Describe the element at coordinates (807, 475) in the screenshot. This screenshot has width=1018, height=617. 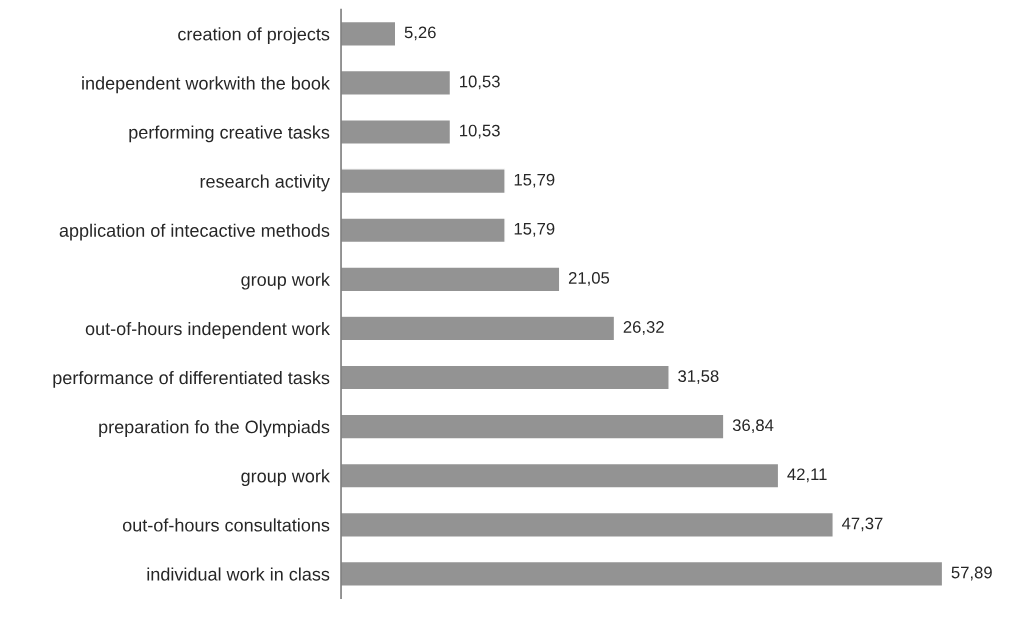
I see `data-label: 42,11` at that location.